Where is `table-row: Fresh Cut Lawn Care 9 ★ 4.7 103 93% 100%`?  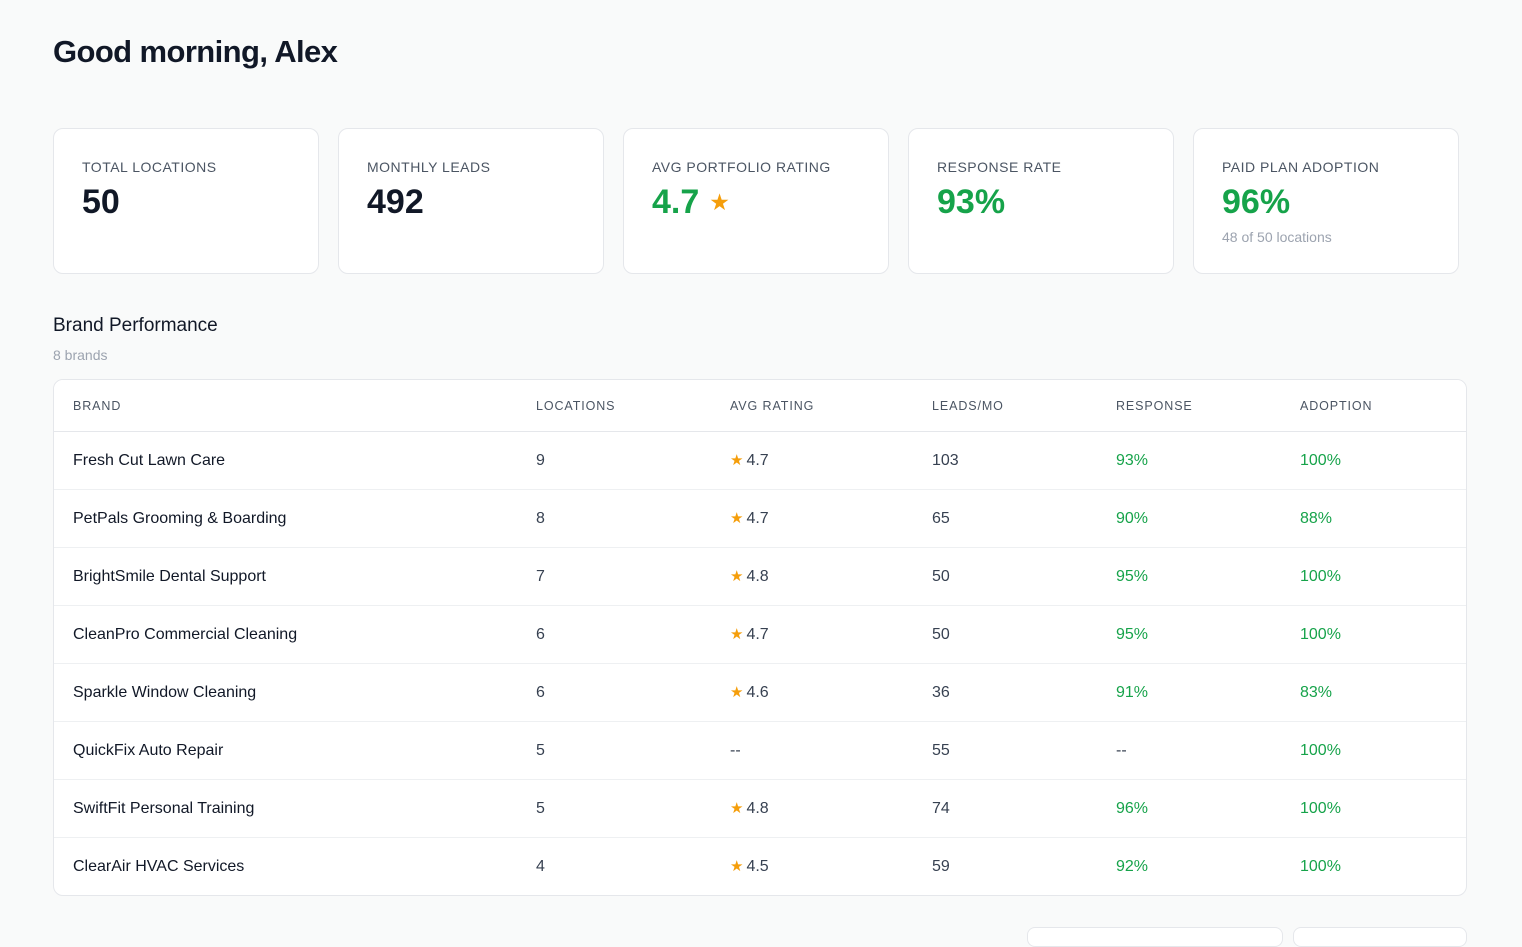
table-row: Fresh Cut Lawn Care 9 ★ 4.7 103 93% 100% is located at coordinates (760, 460).